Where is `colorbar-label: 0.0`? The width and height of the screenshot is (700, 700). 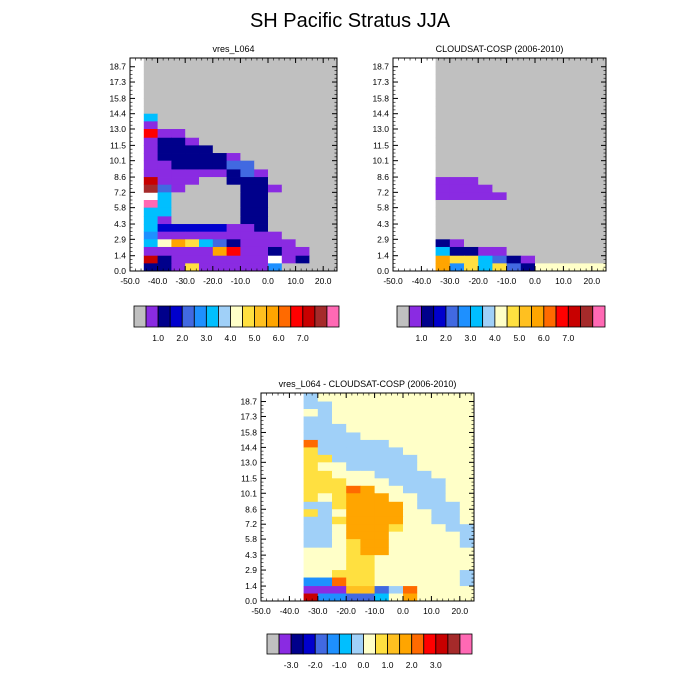 colorbar-label: 0.0 is located at coordinates (364, 665).